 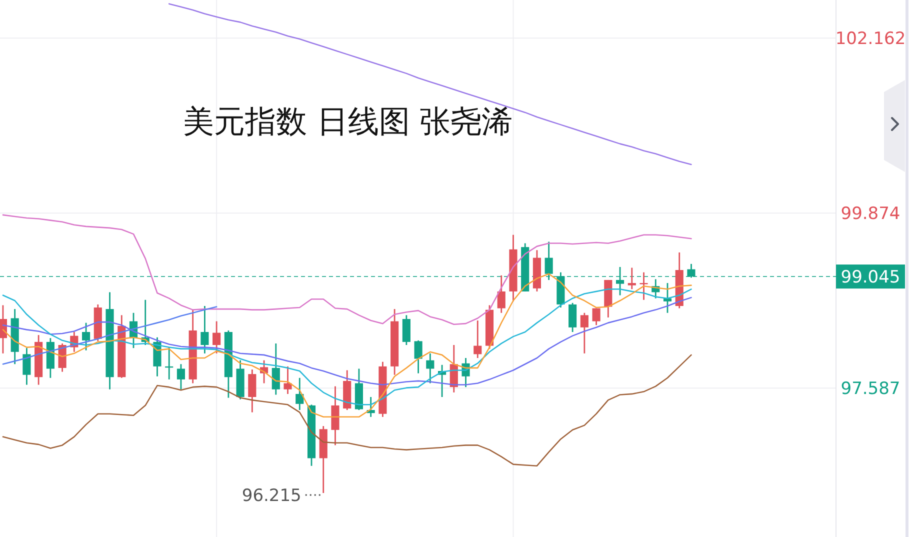 What do you see at coordinates (870, 389) in the screenshot?
I see `y-tick-label: 97.587` at bounding box center [870, 389].